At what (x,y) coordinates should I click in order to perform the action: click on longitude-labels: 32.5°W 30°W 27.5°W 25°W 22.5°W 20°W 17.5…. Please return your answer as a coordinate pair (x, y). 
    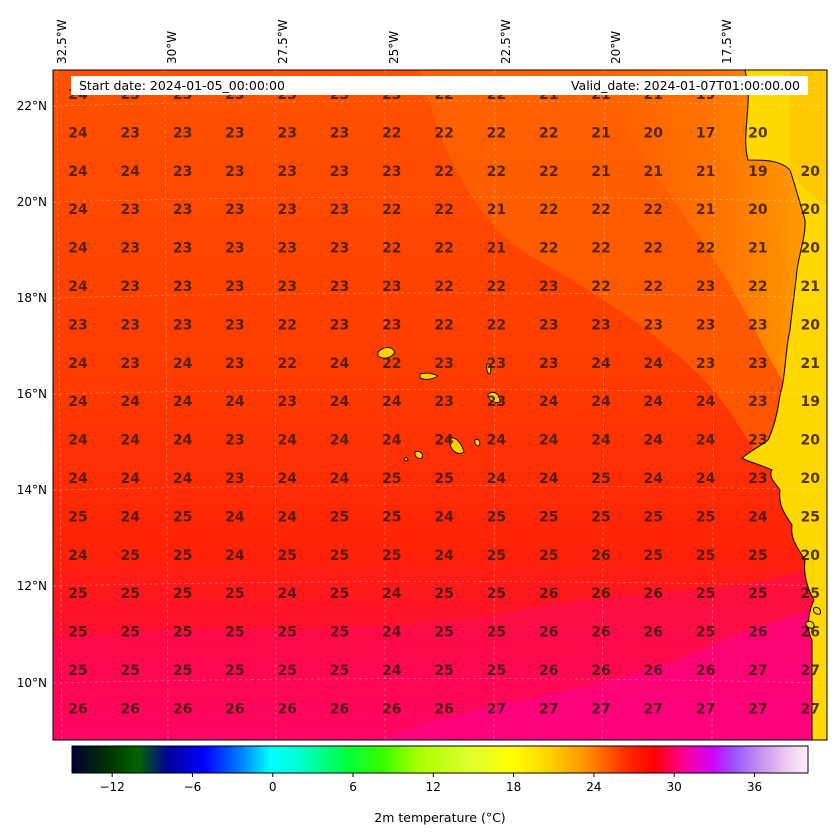
    Looking at the image, I should click on (394, 41).